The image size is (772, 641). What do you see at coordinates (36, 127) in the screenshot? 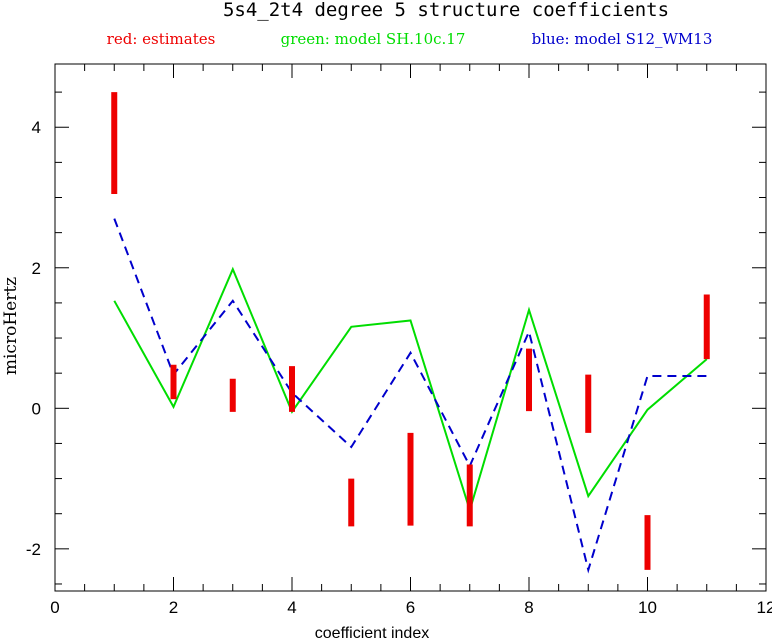
I see `y-tick-label: 4` at bounding box center [36, 127].